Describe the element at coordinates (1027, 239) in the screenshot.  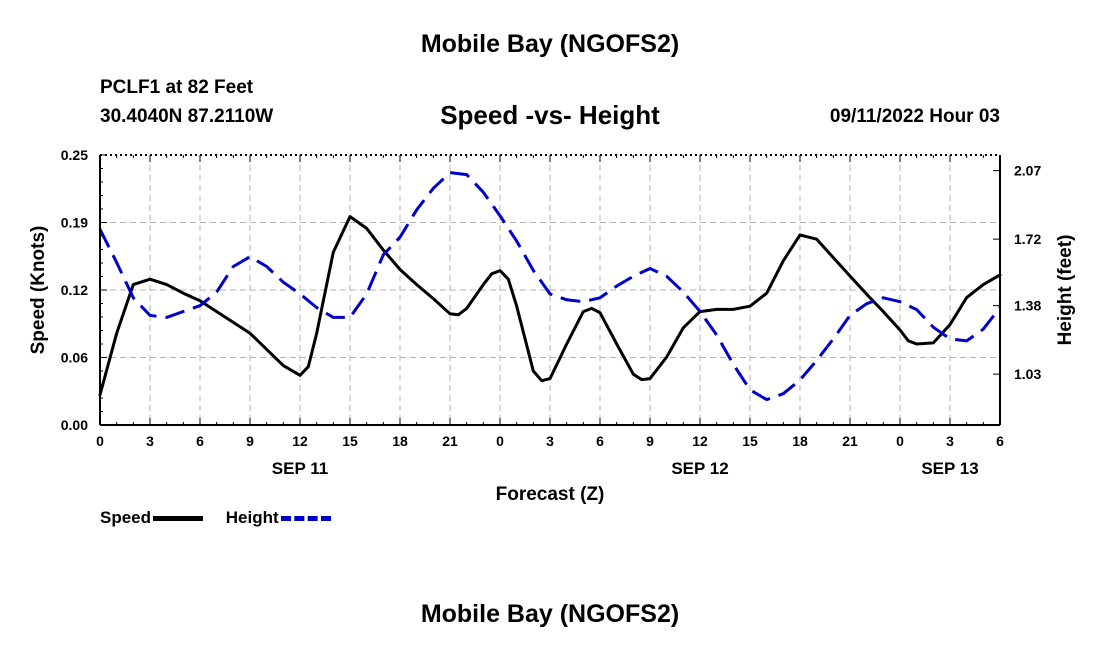
I see `y2-tick-label: 1.72` at that location.